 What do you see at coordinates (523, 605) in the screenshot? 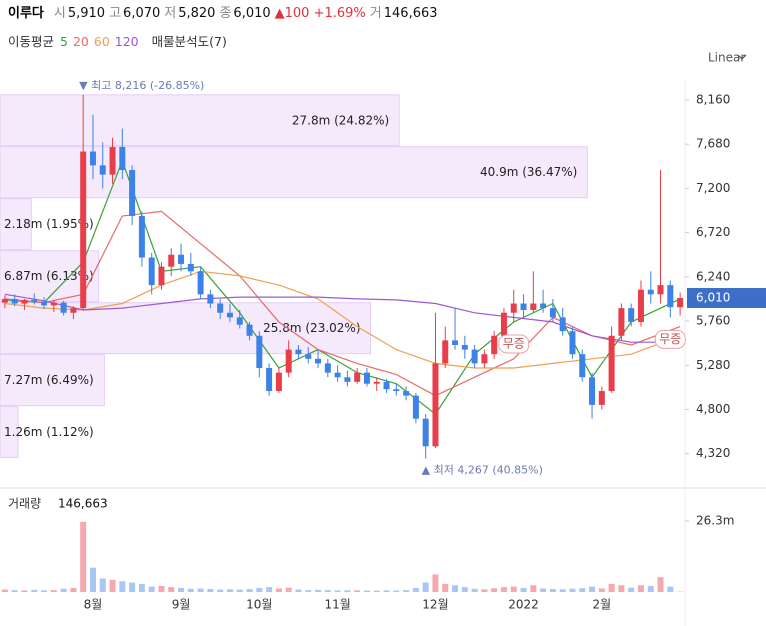
I see `x-tick-label: 2022` at bounding box center [523, 605].